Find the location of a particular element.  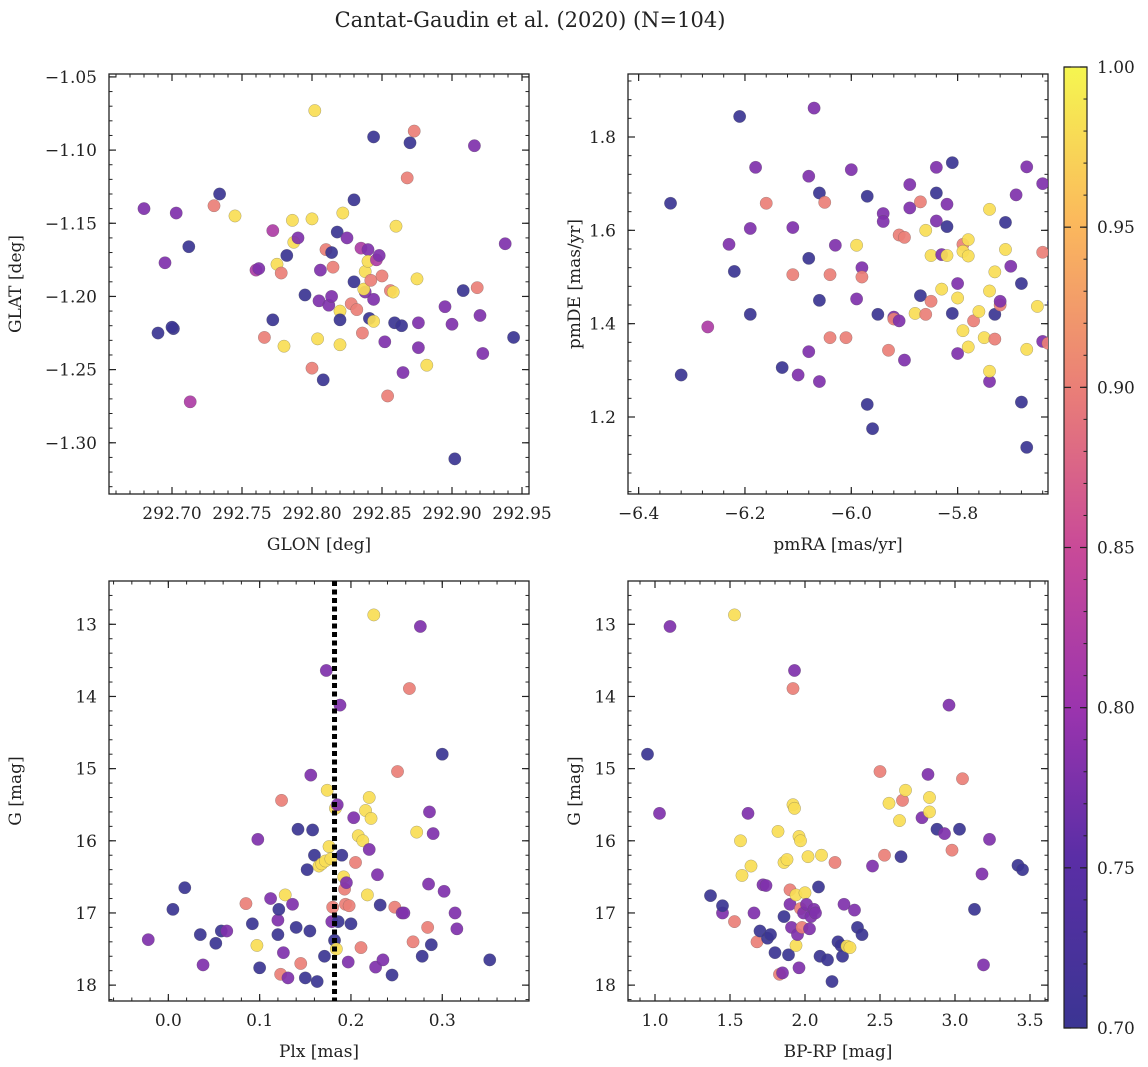

scatter-points is located at coordinates (328, 285).